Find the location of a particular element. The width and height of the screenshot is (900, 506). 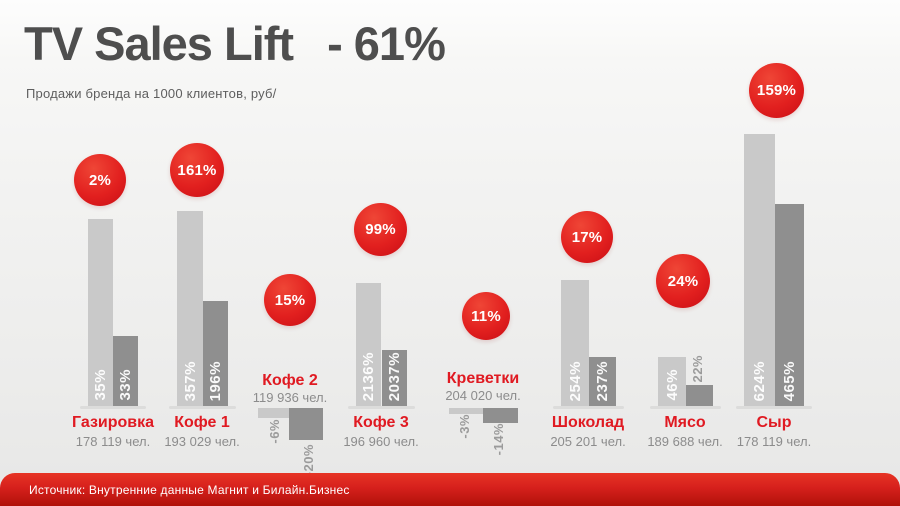

bar-value-label: 35% is located at coordinates (100, 385).